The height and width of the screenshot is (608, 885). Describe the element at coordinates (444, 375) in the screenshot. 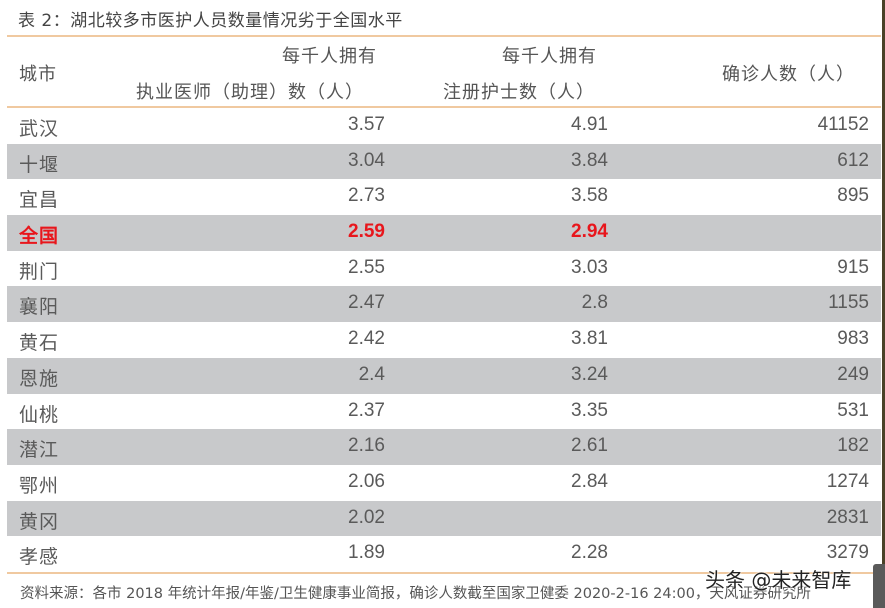

I see `table-row: 恩施 2.4 3.24 249` at that location.